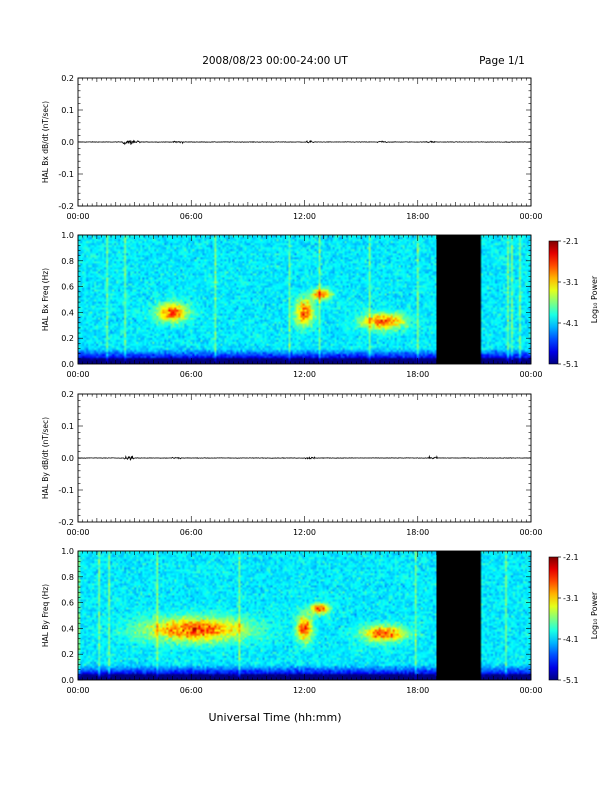  Describe the element at coordinates (45, 142) in the screenshot. I see `y-axis-label: HAL Bx dB/dt (nT/sec)` at that location.